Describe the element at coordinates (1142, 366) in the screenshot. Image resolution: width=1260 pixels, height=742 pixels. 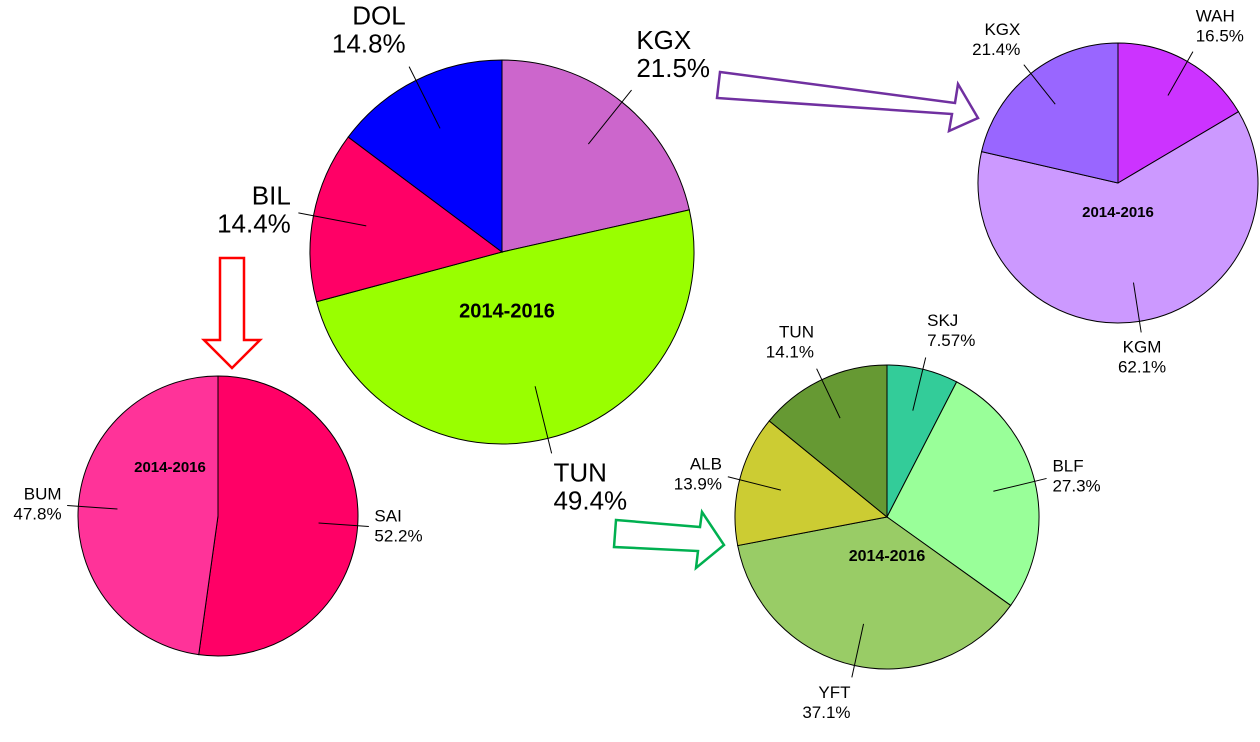
I see `slice-value-label: 62.1%` at that location.